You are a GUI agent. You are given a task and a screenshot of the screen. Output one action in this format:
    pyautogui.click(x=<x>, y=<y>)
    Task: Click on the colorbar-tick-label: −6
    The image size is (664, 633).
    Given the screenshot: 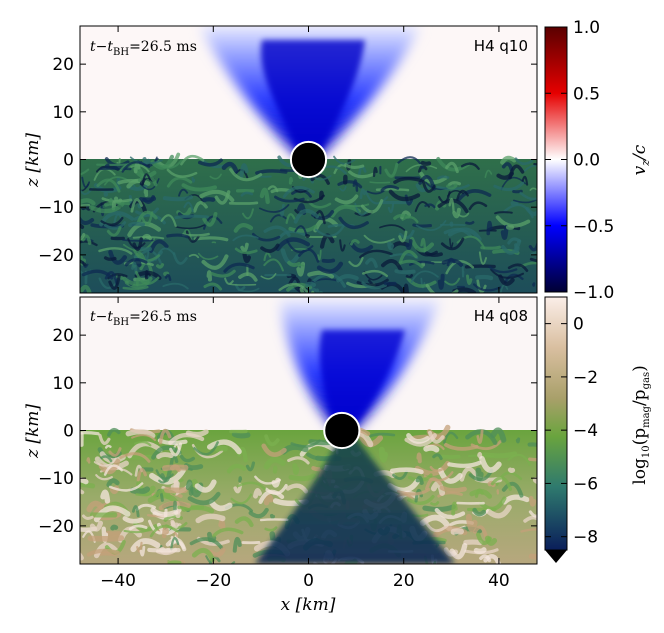 What is the action you would take?
    pyautogui.click(x=585, y=484)
    